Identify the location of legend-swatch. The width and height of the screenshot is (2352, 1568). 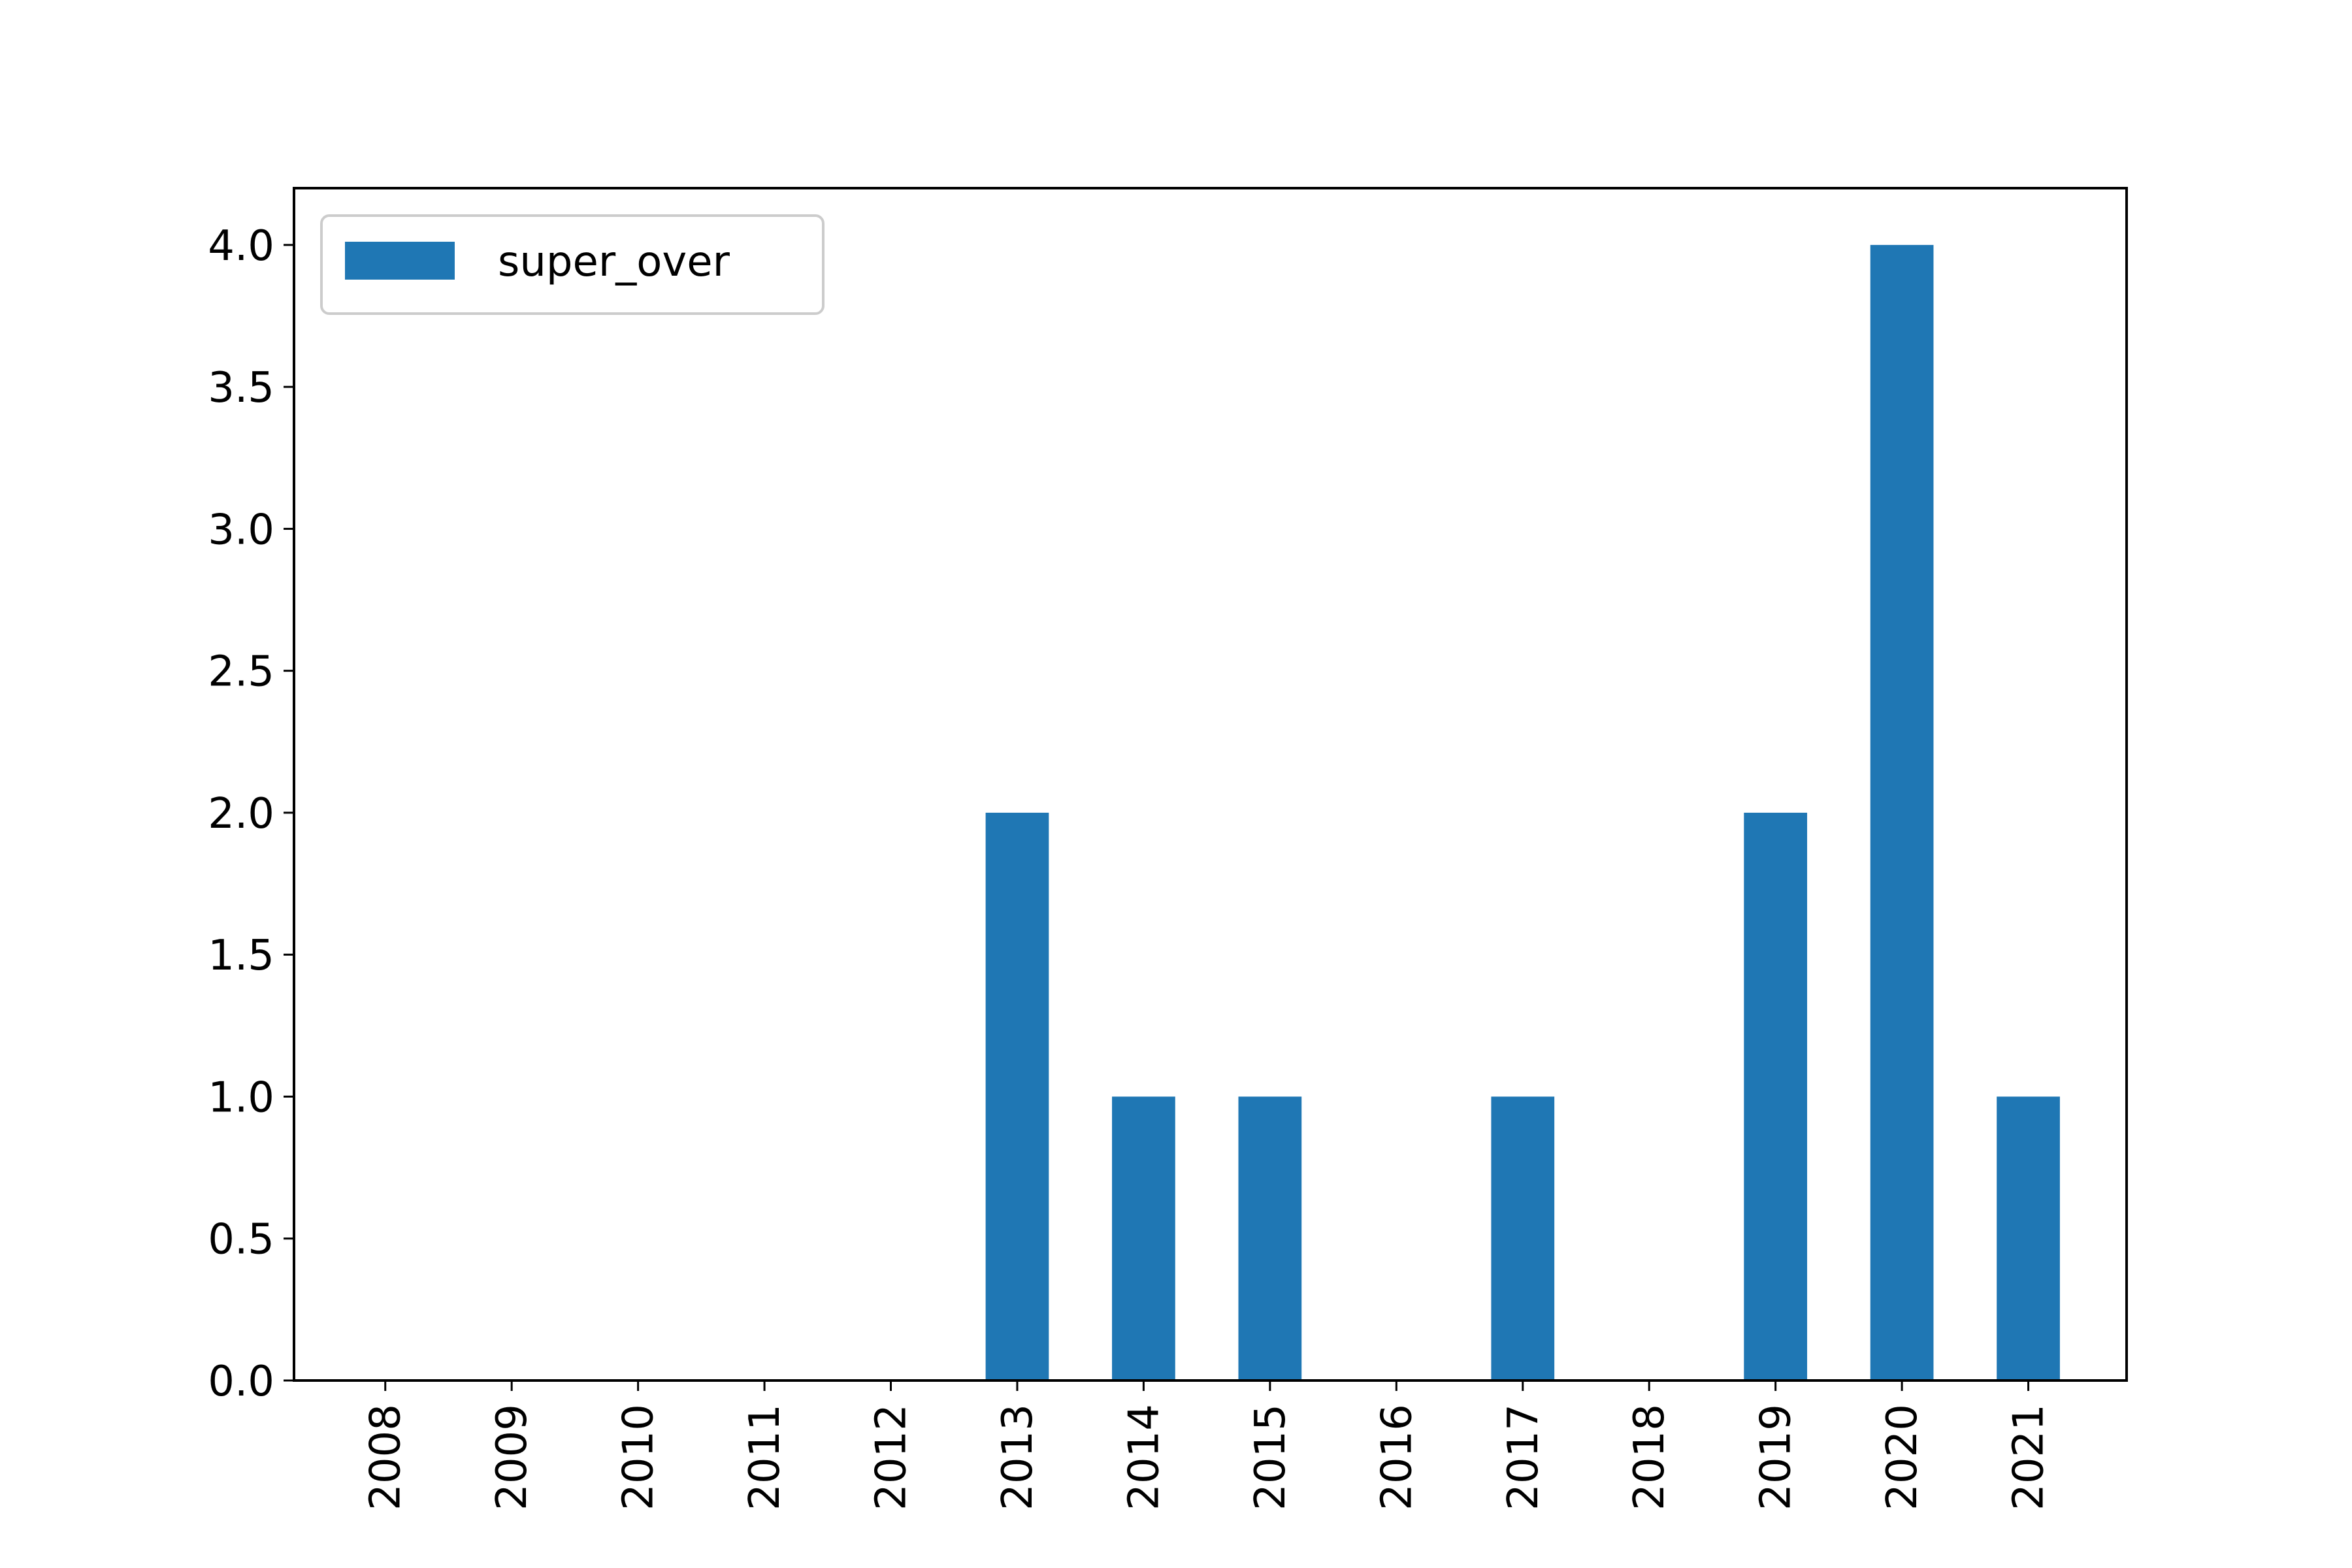
(400, 261).